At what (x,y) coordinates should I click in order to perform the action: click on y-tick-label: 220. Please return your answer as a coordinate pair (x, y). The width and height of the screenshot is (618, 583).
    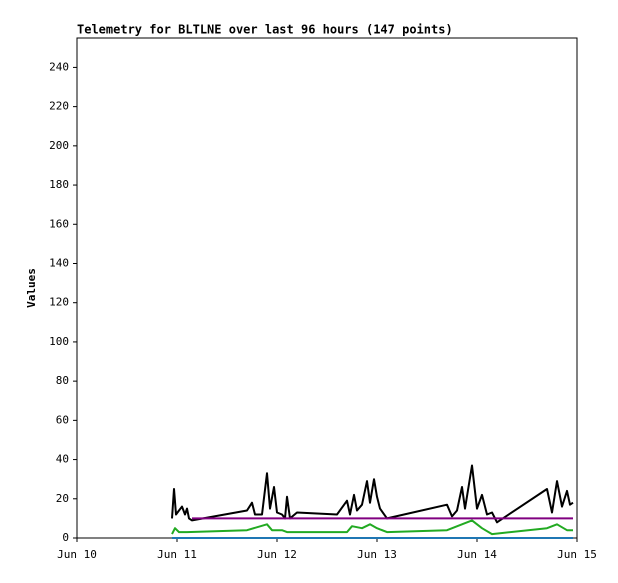
    Looking at the image, I should click on (59, 106).